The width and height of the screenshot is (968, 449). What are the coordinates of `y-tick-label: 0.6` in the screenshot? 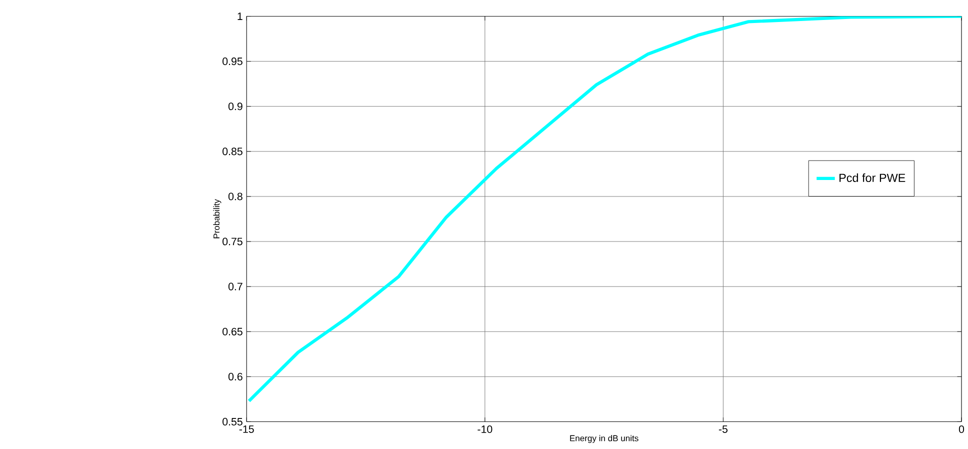 It's located at (235, 376).